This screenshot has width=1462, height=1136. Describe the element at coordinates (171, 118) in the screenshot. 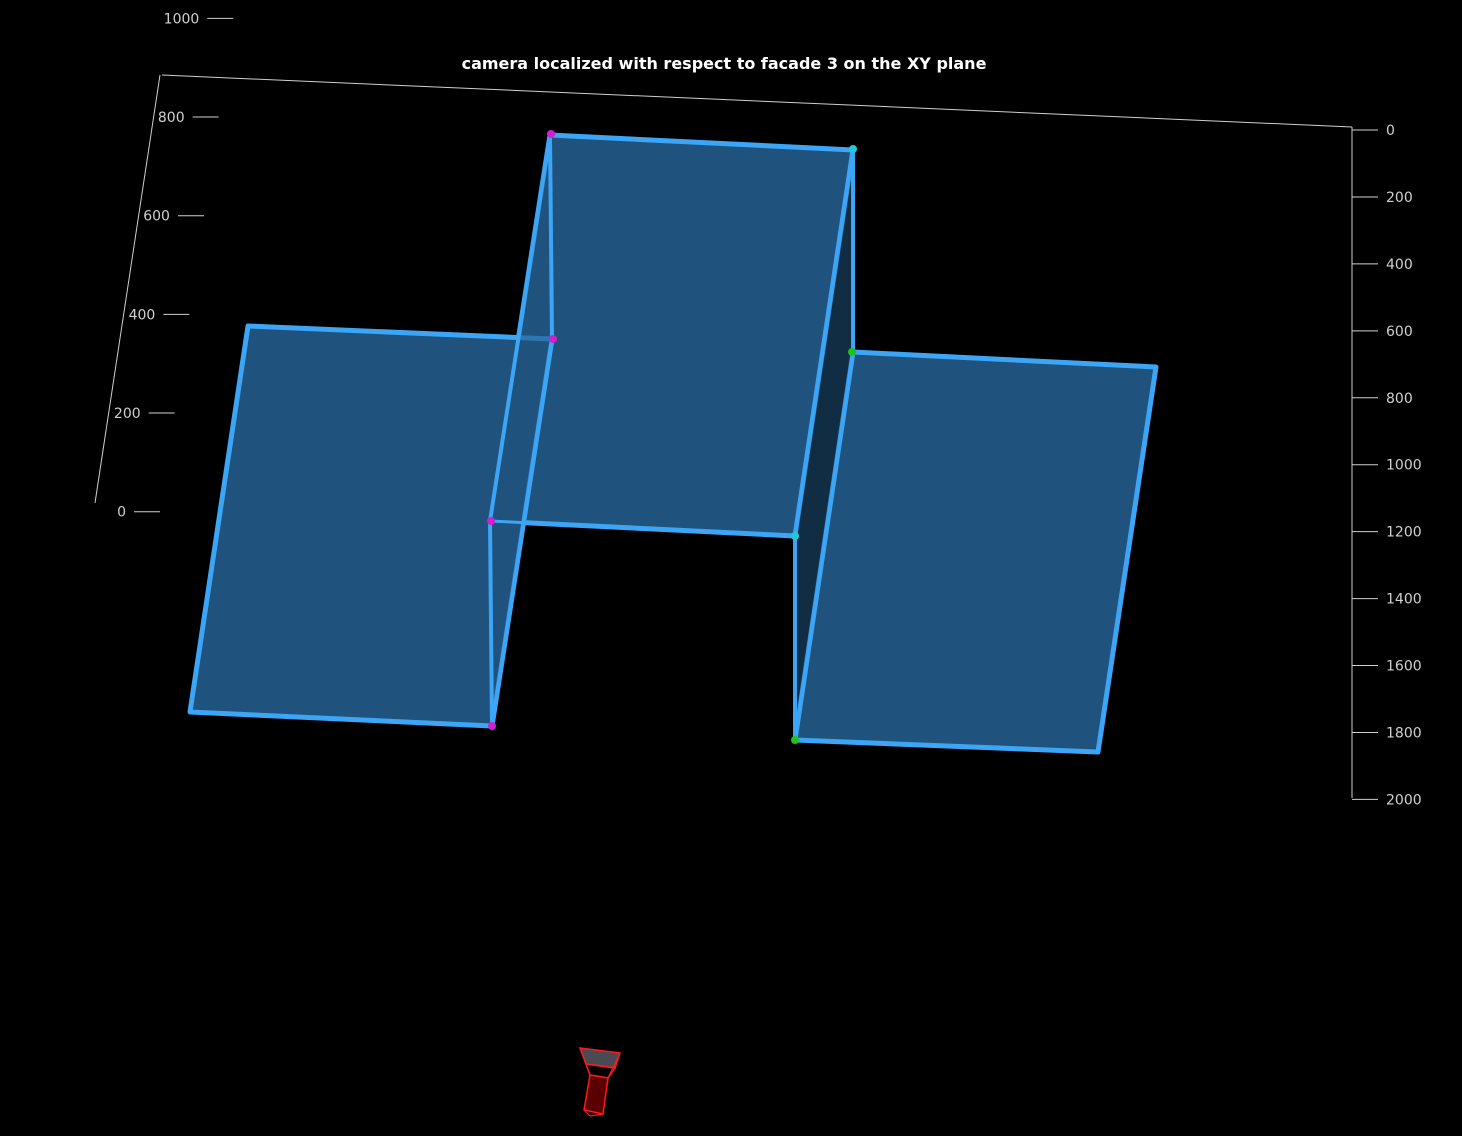

I see `z-tick-label: 800` at that location.